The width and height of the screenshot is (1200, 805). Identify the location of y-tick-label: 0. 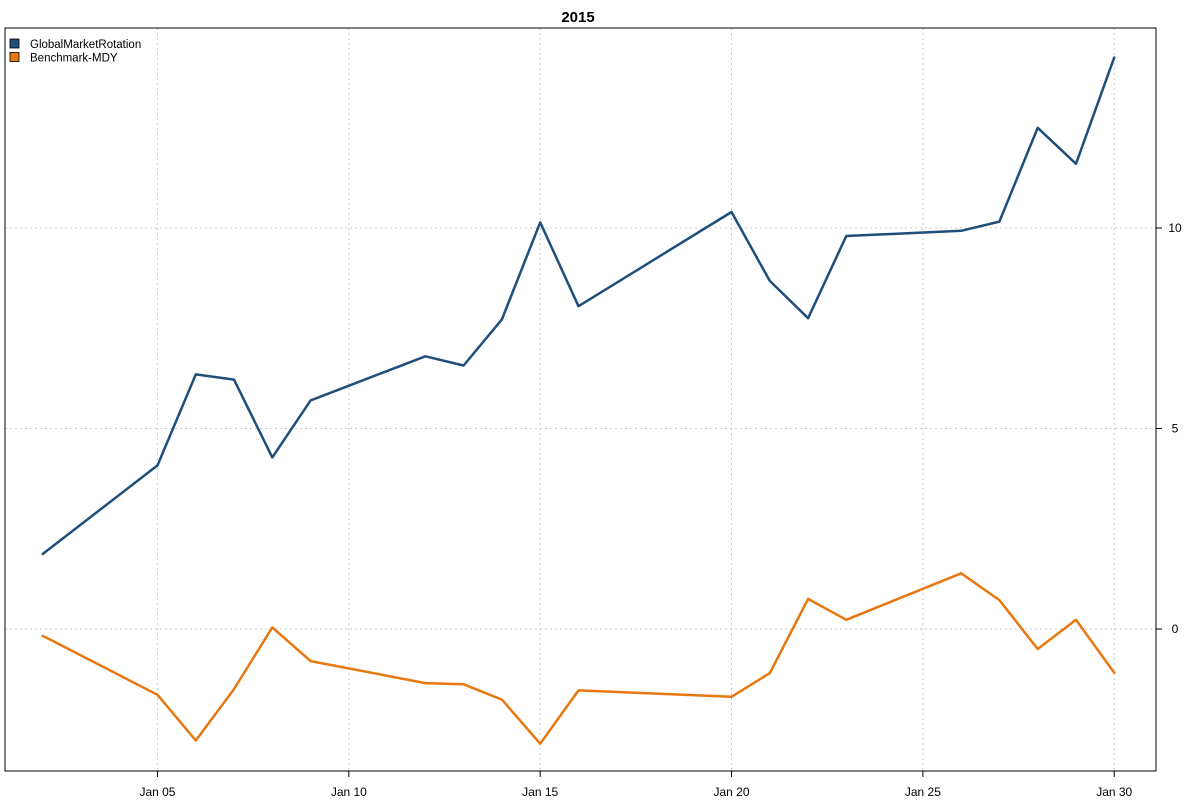
(1175, 629).